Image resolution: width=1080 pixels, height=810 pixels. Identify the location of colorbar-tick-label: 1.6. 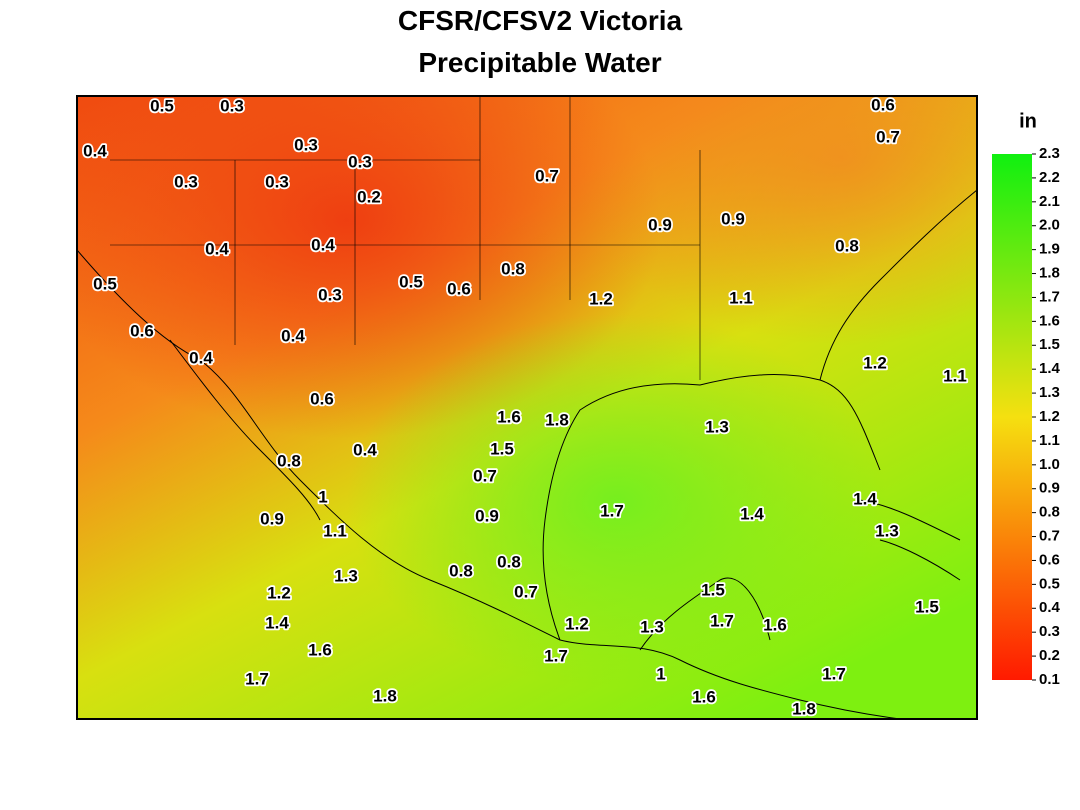
(1049, 320).